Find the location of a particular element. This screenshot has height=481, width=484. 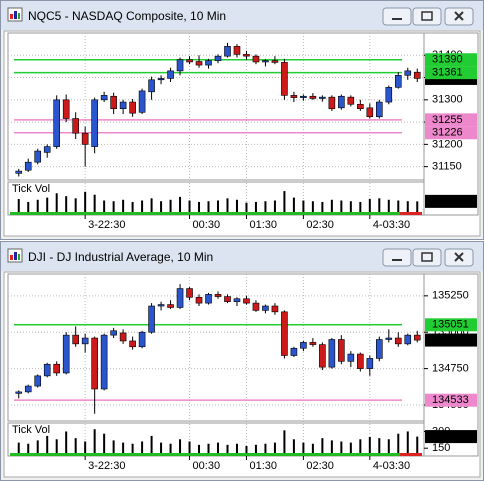

level-tag-label: 31255 is located at coordinates (447, 120).